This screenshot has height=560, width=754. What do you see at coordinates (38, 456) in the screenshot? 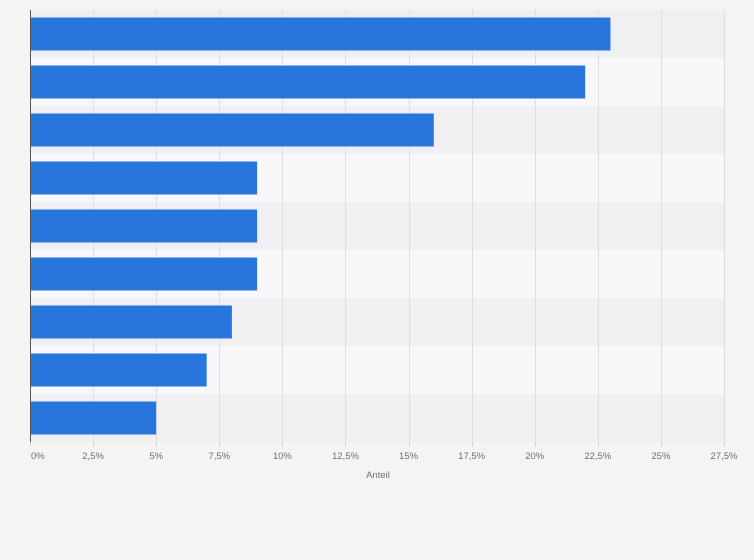
I see `x-tick-label: 0%` at bounding box center [38, 456].